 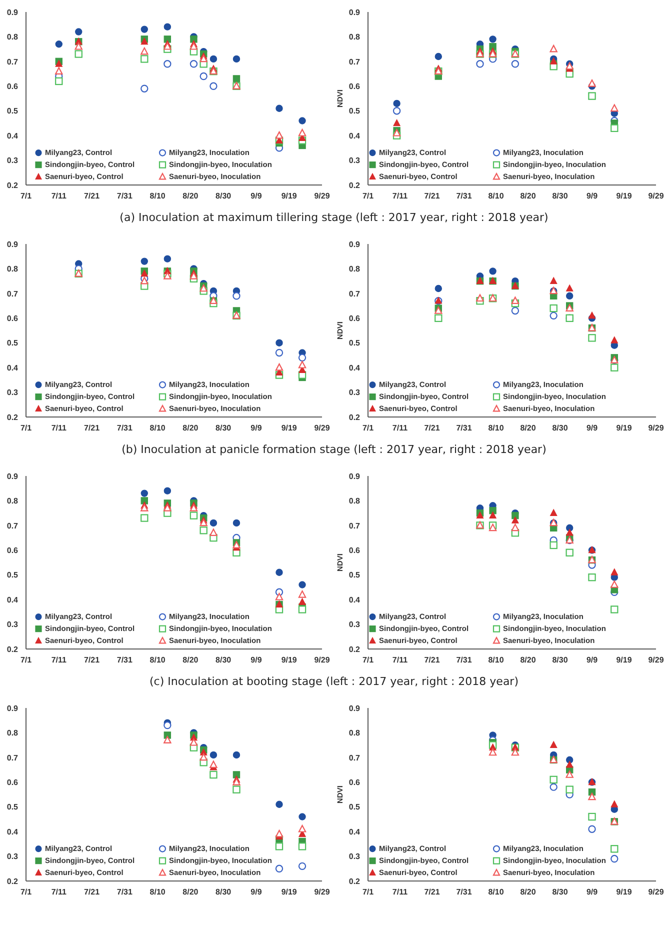 I want to click on text: (b) Inoculation at panicle formation stage (left : 2017 year, right : 2018 year), so click(x=334, y=449).